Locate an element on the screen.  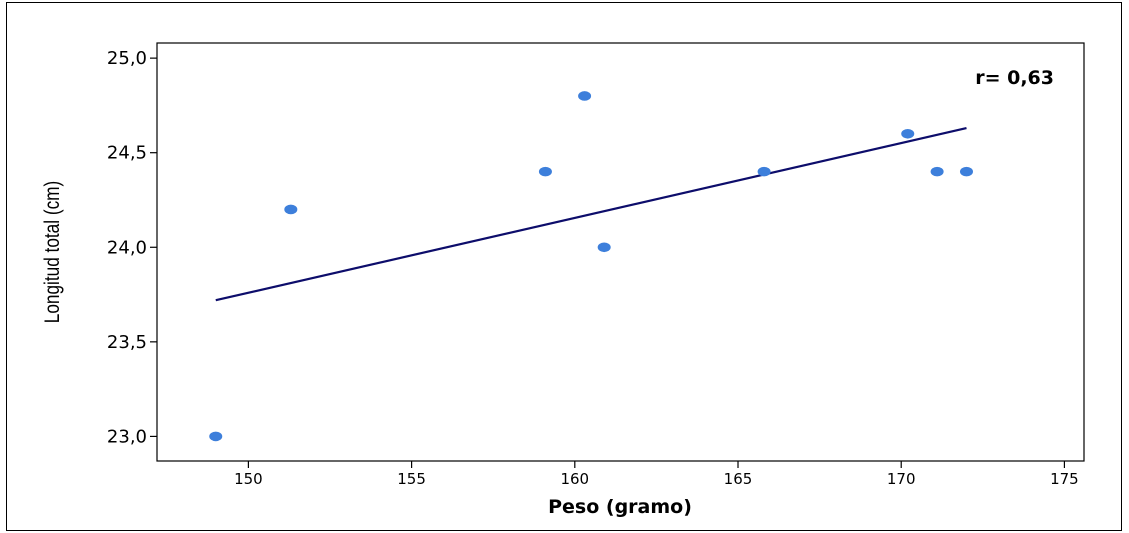
x-tick-label: 175 is located at coordinates (1064, 479).